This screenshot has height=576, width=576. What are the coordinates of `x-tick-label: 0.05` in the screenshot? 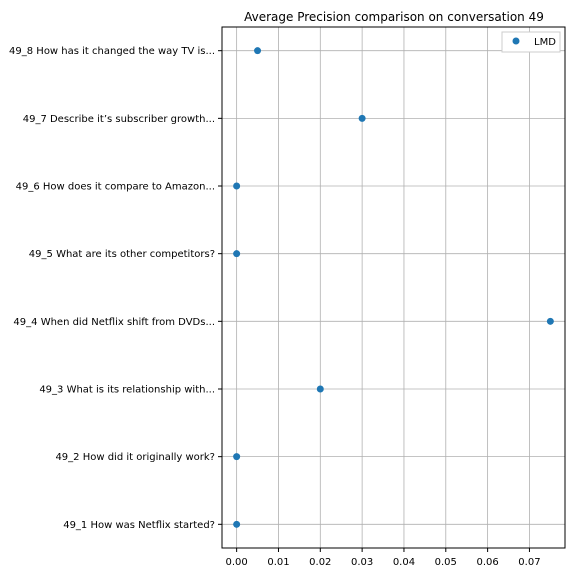 It's located at (446, 562).